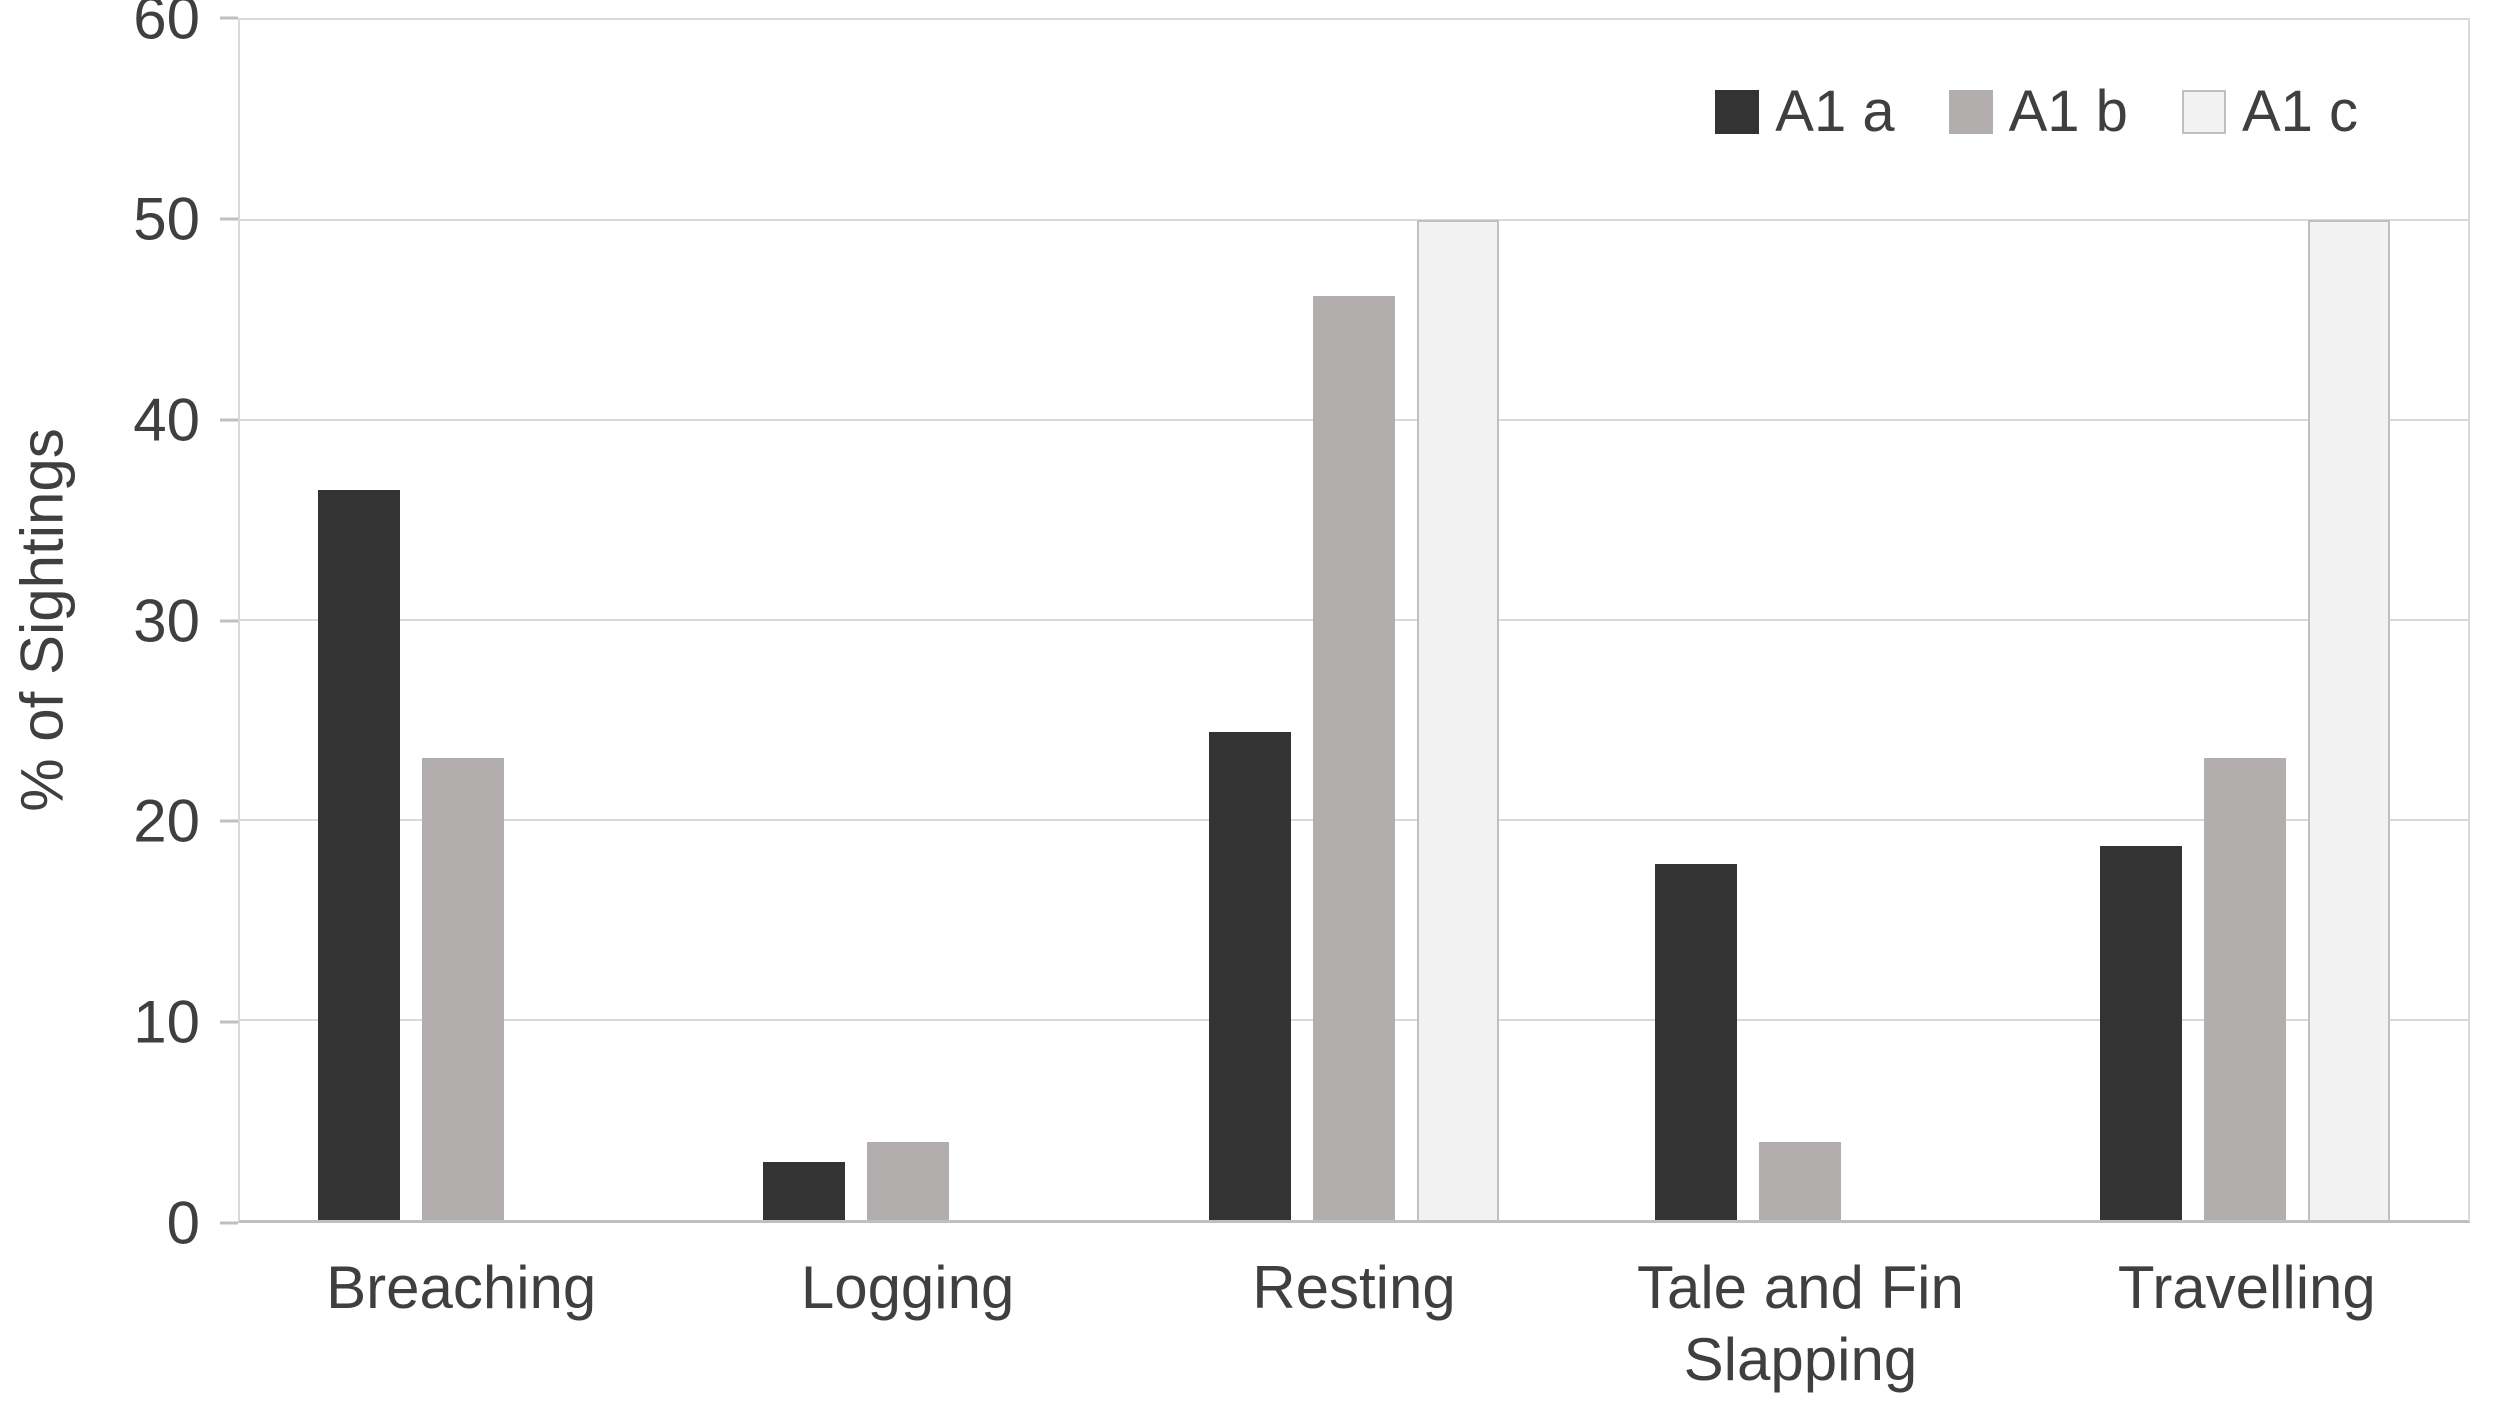  What do you see at coordinates (358, 855) in the screenshot?
I see `bar-a1-a-breaching` at bounding box center [358, 855].